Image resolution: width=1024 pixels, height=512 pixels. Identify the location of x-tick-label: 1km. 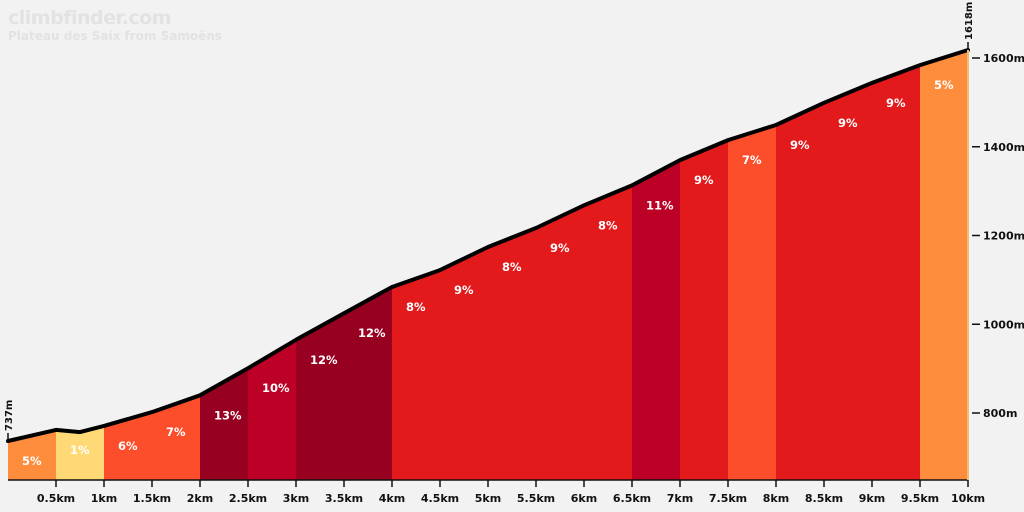
(104, 498).